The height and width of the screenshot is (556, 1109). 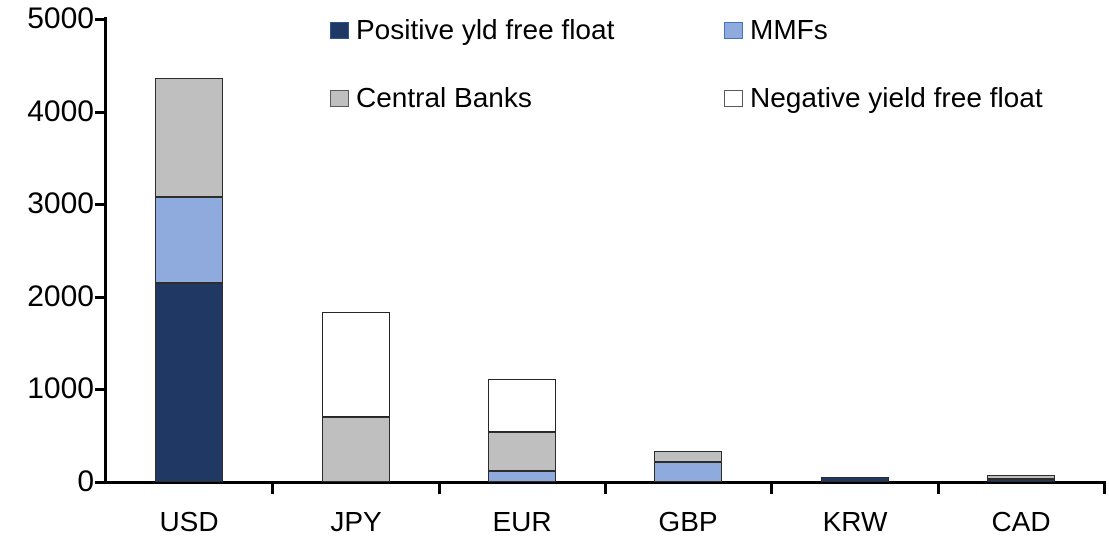 I want to click on bar-jpy, so click(x=356, y=396).